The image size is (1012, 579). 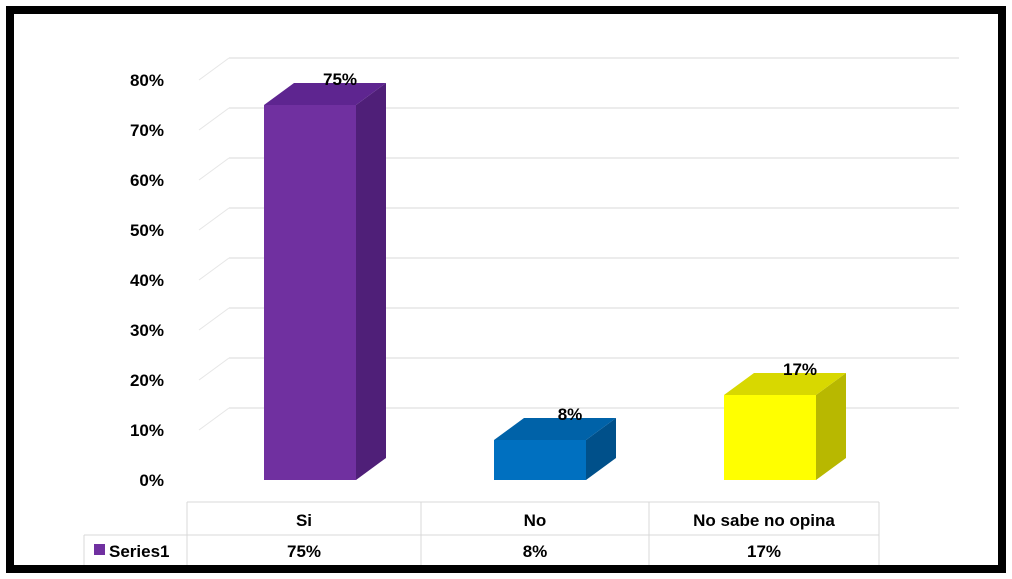 I want to click on legend-key, so click(x=99, y=549).